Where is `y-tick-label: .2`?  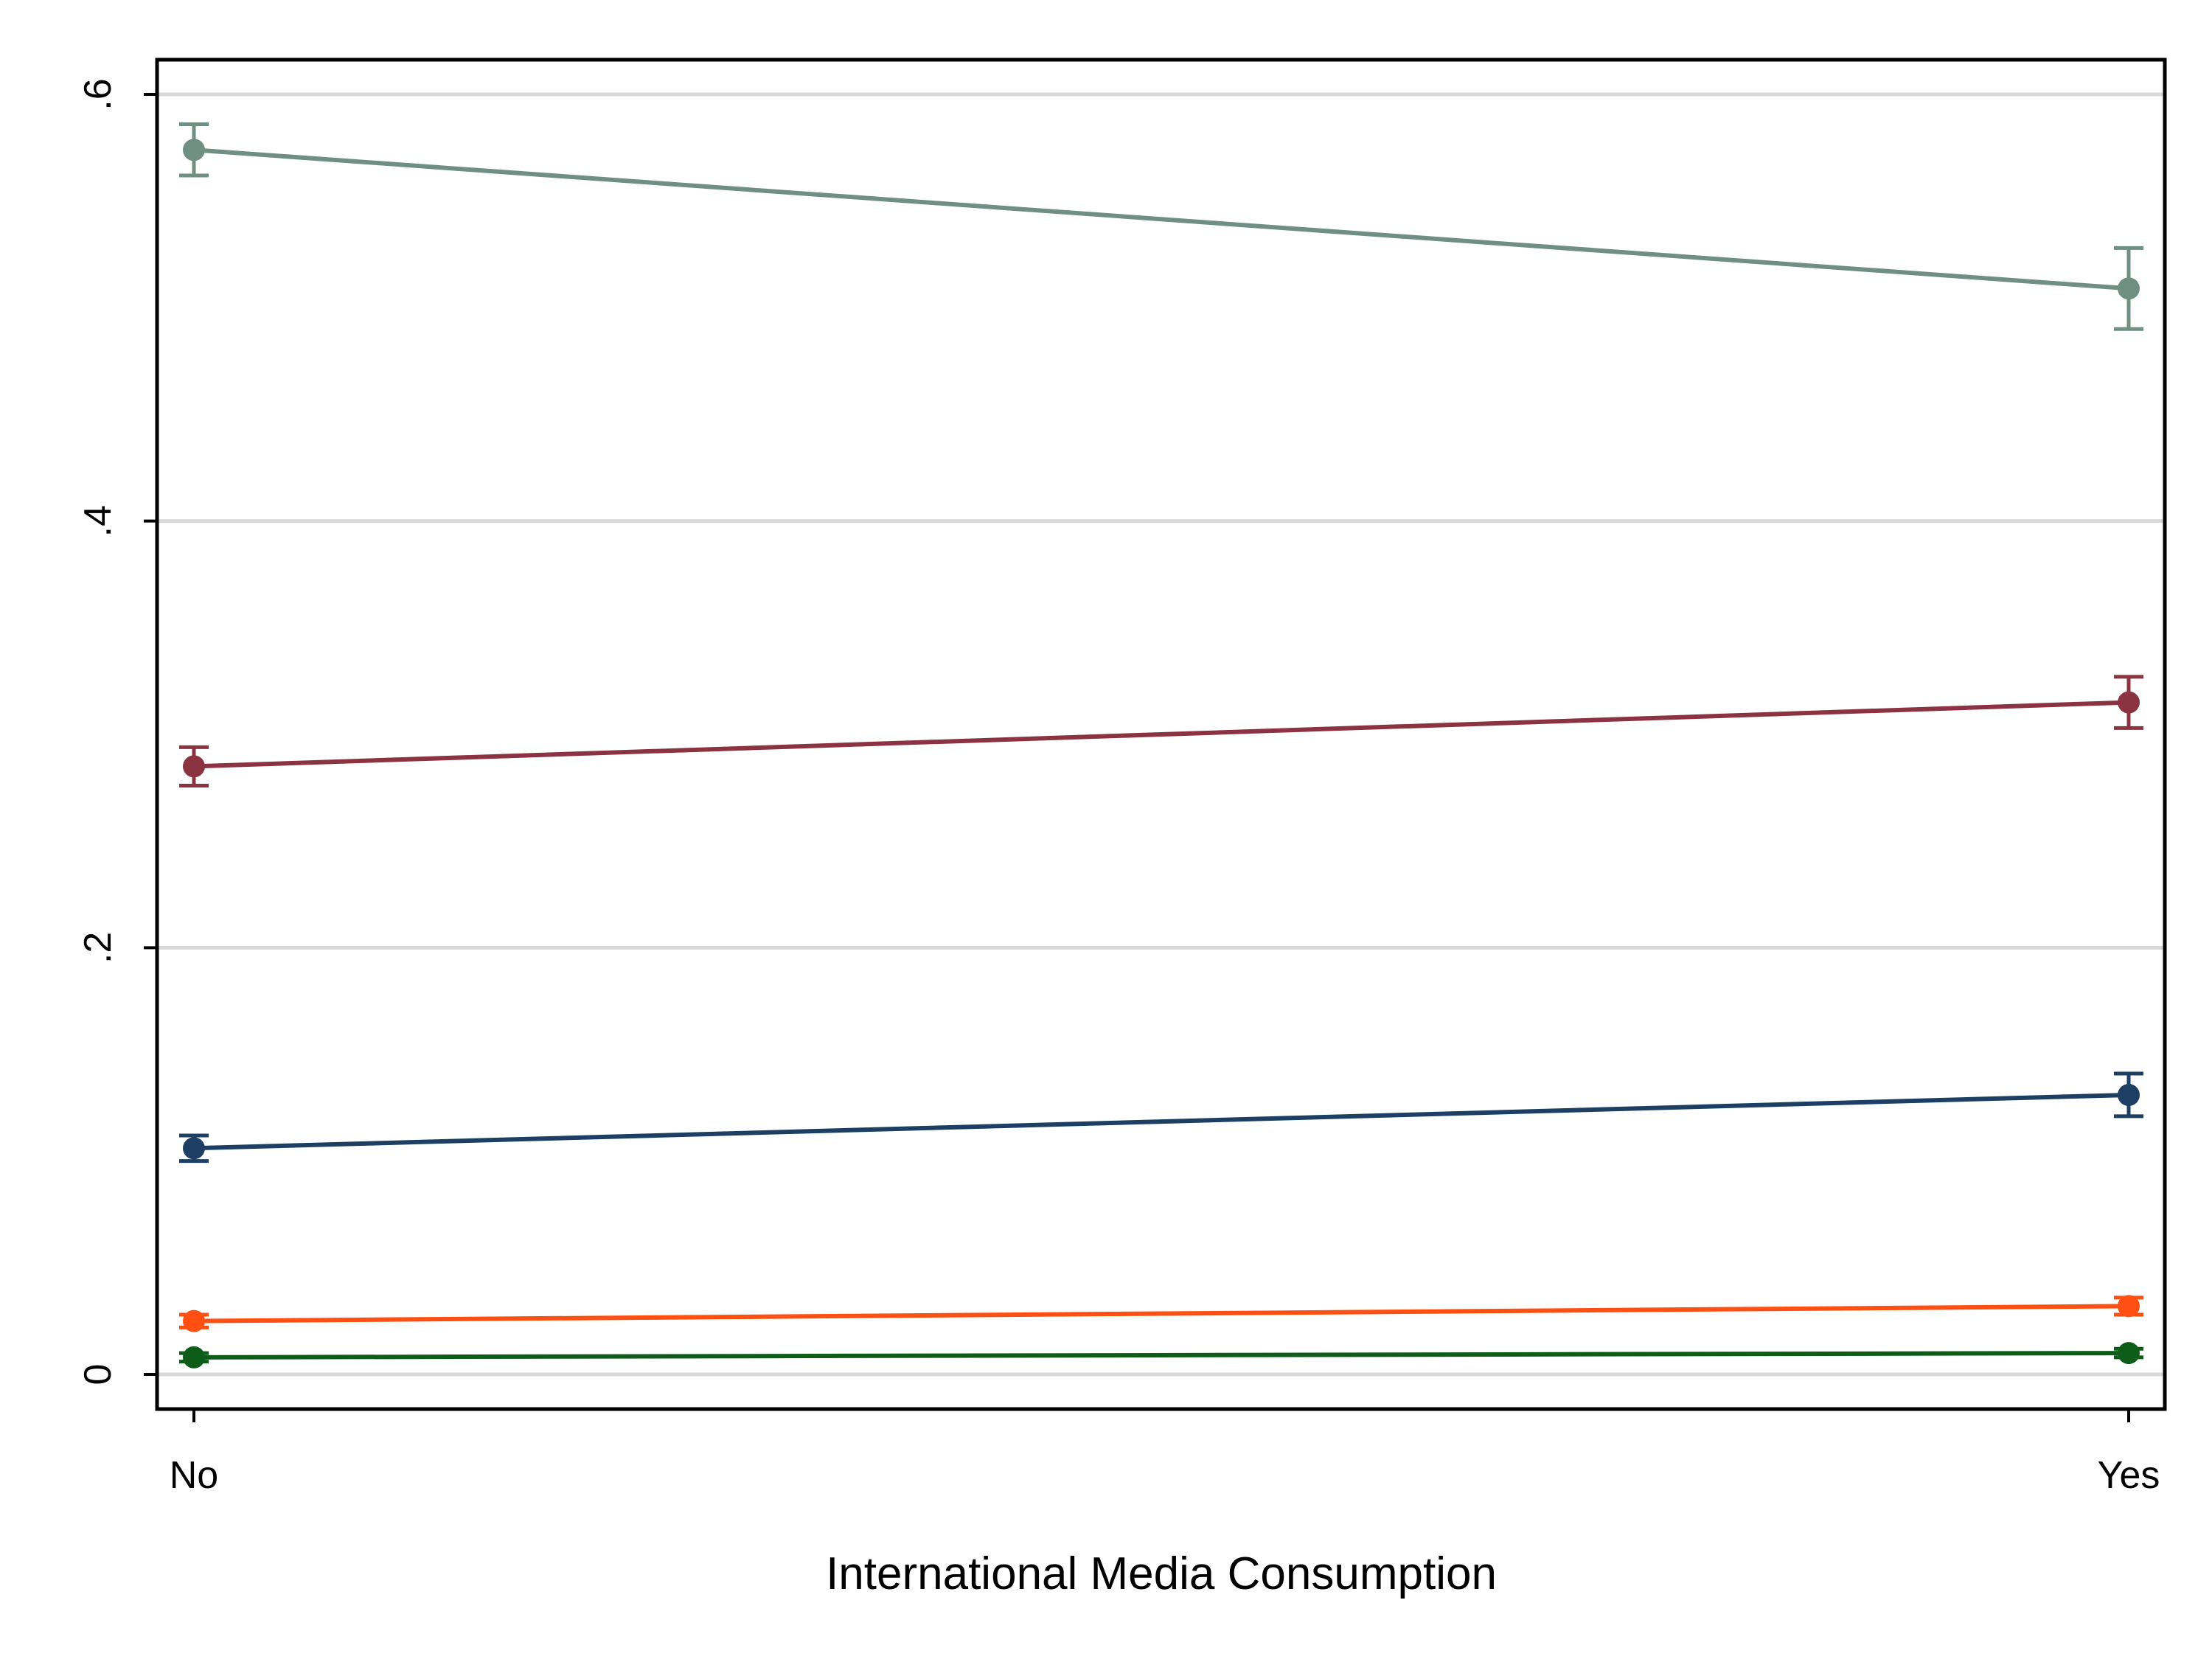
y-tick-label: .2 is located at coordinates (98, 948).